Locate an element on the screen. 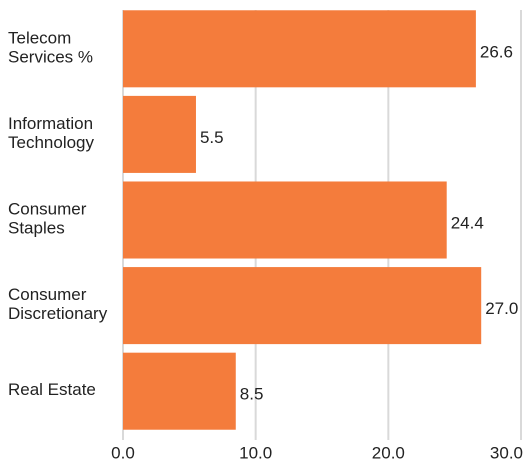 The height and width of the screenshot is (471, 524). value-label: 27.0 is located at coordinates (501, 308).